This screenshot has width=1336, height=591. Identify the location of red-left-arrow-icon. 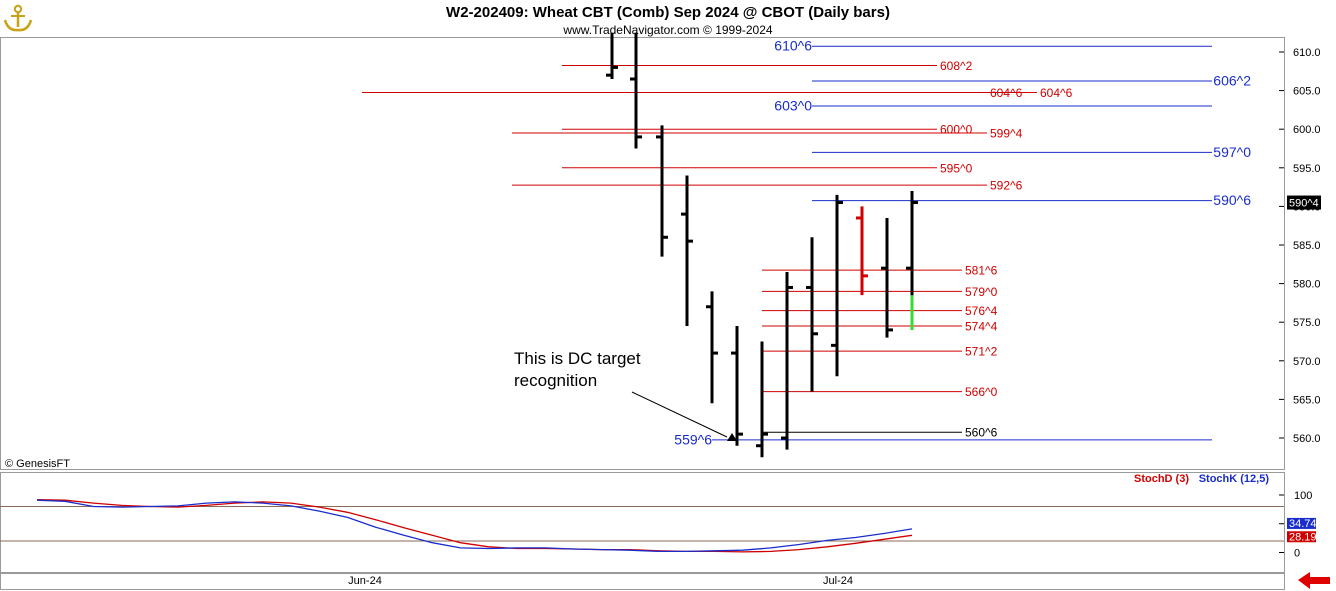
(1314, 580).